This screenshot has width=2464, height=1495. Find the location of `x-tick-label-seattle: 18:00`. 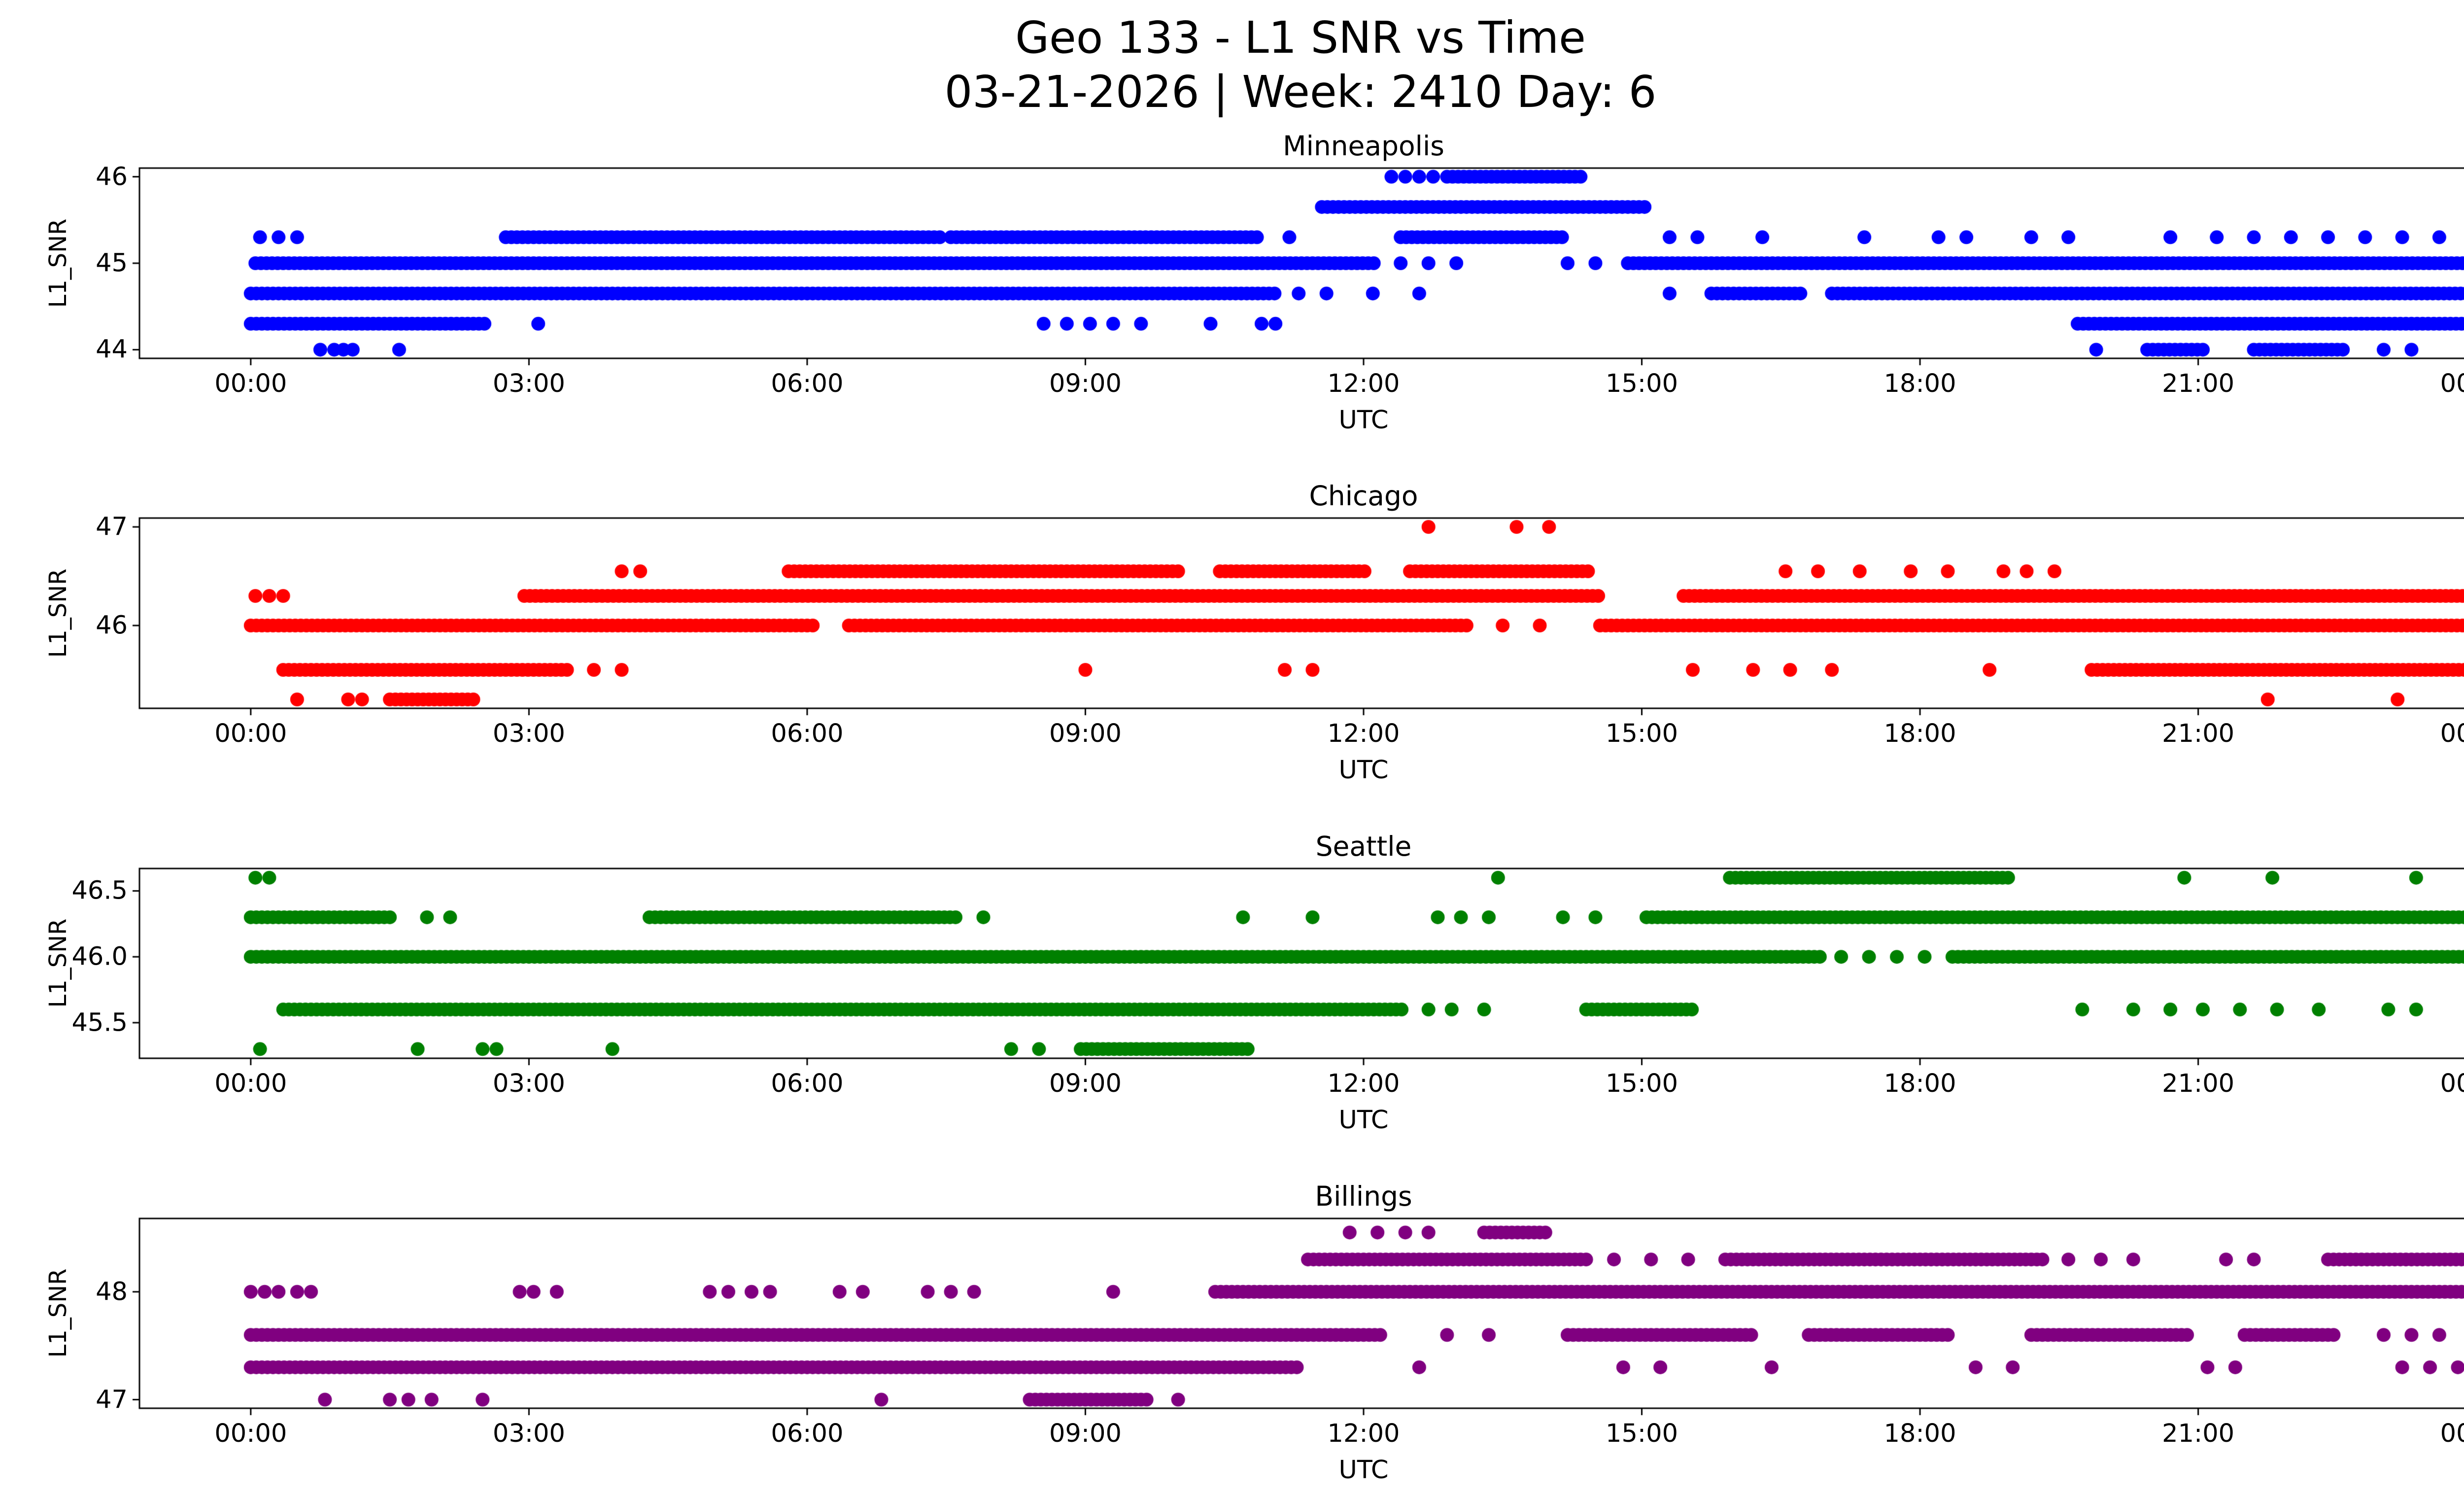

x-tick-label-seattle: 18:00 is located at coordinates (1919, 1083).